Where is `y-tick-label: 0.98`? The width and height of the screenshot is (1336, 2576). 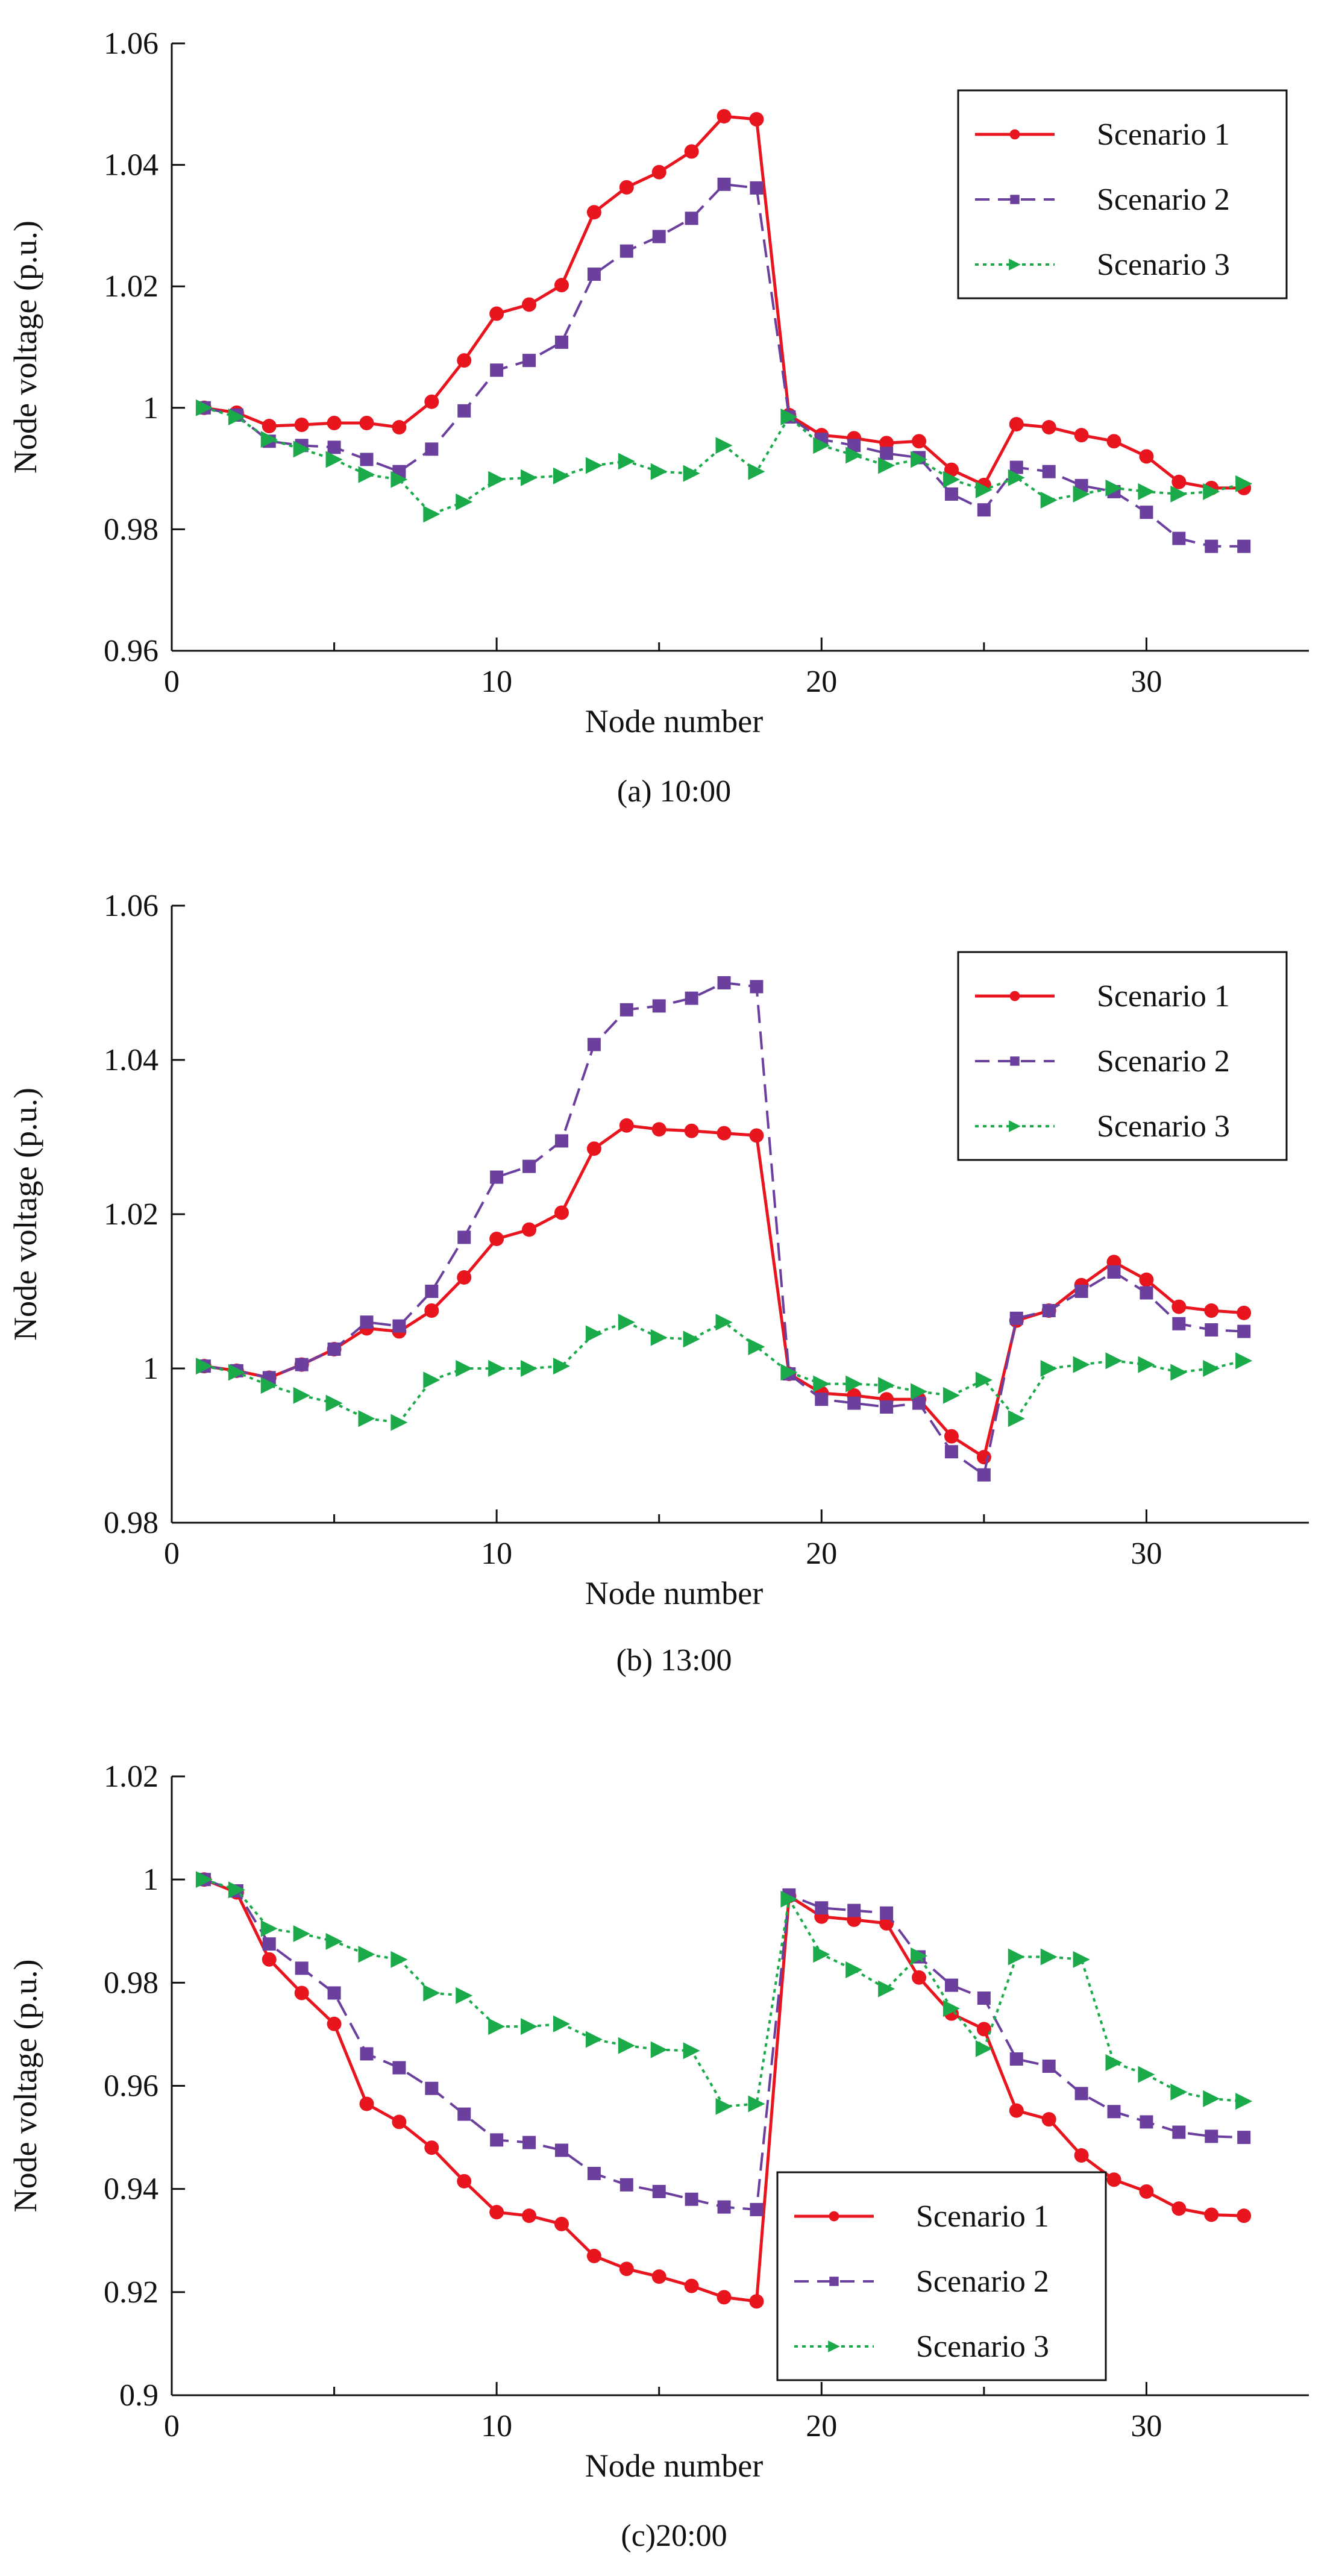
y-tick-label: 0.98 is located at coordinates (131, 1523).